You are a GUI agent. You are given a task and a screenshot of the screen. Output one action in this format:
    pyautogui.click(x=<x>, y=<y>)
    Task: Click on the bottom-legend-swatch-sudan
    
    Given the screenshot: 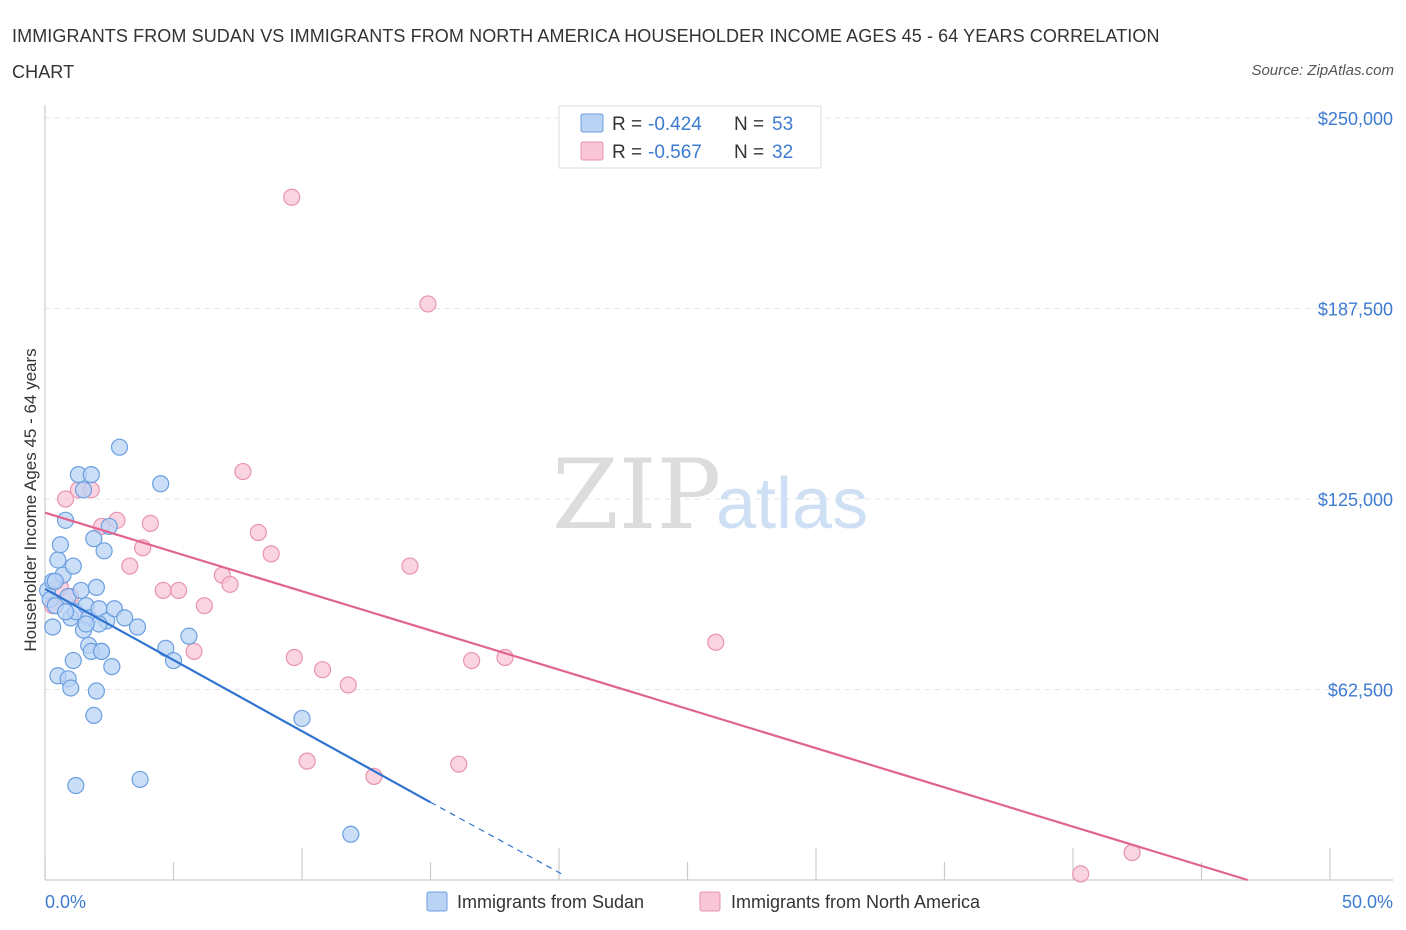 What is the action you would take?
    pyautogui.click(x=437, y=901)
    